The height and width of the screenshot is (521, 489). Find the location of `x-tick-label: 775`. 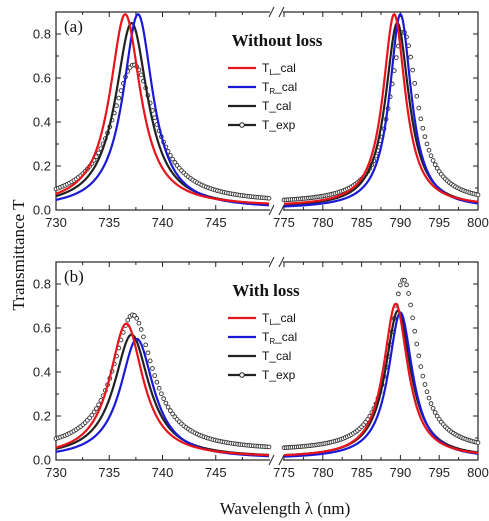

x-tick-label: 775 is located at coordinates (284, 222).